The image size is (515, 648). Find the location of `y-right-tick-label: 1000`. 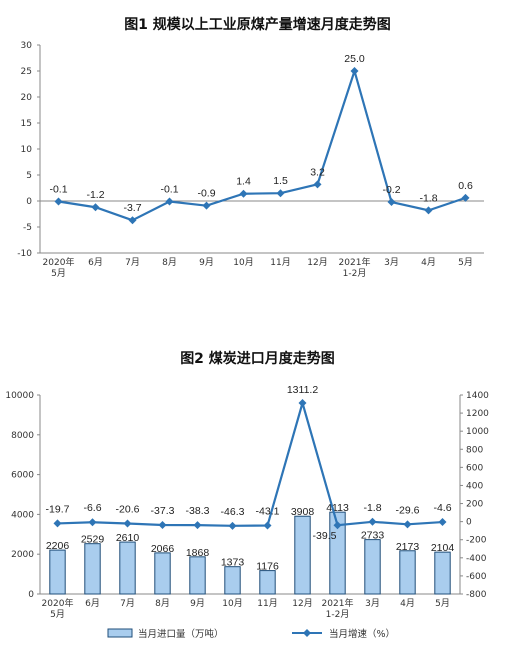

y-right-tick-label: 1000 is located at coordinates (477, 432).